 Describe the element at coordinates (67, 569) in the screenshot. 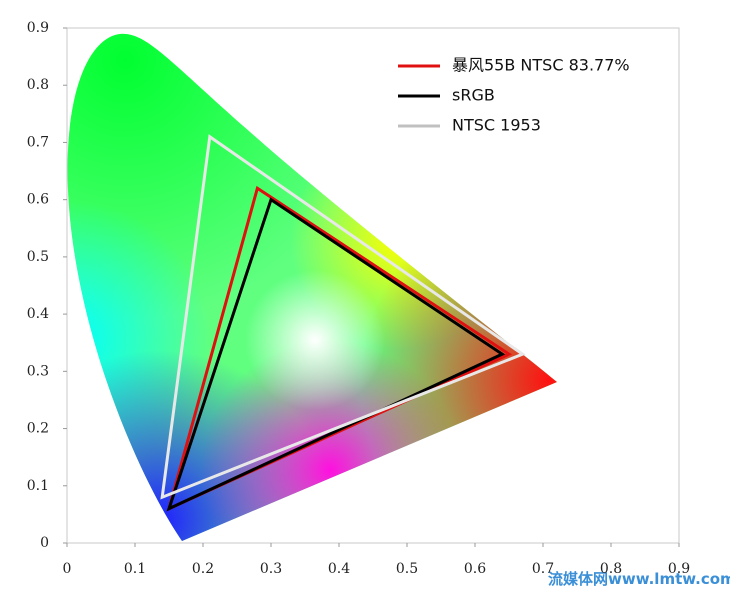

I see `x-tick-label: 0` at that location.